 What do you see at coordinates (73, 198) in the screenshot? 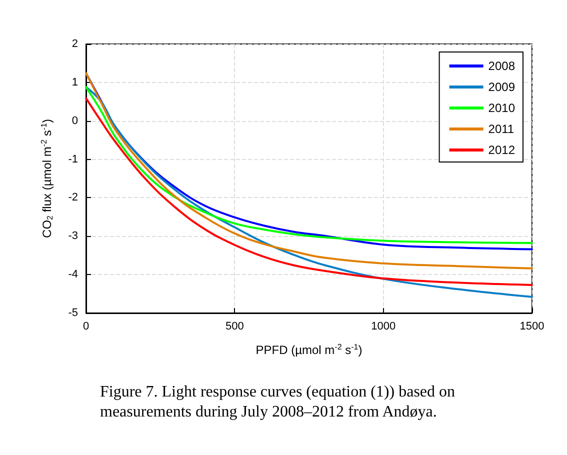
I see `y-tick-label: -2` at bounding box center [73, 198].